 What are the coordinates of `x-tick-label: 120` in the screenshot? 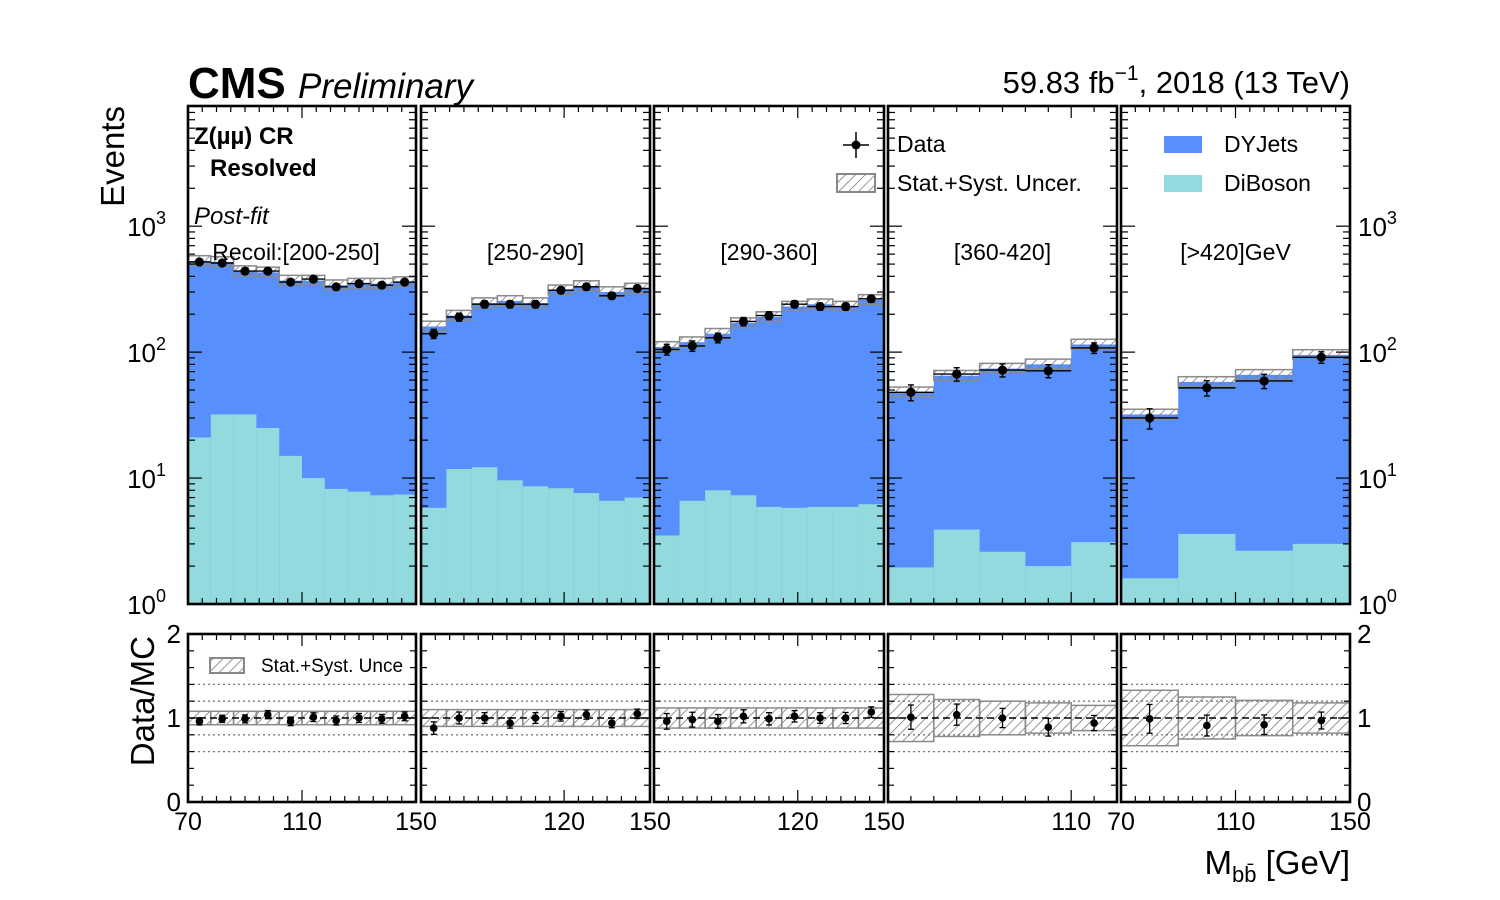 It's located at (564, 822).